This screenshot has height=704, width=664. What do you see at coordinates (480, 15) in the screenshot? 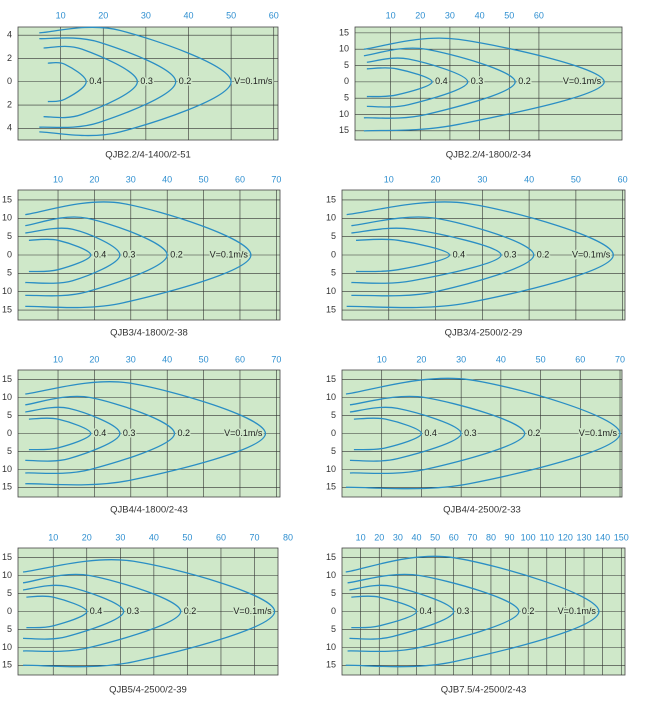
I see `x-tick-label: 40` at bounding box center [480, 15].